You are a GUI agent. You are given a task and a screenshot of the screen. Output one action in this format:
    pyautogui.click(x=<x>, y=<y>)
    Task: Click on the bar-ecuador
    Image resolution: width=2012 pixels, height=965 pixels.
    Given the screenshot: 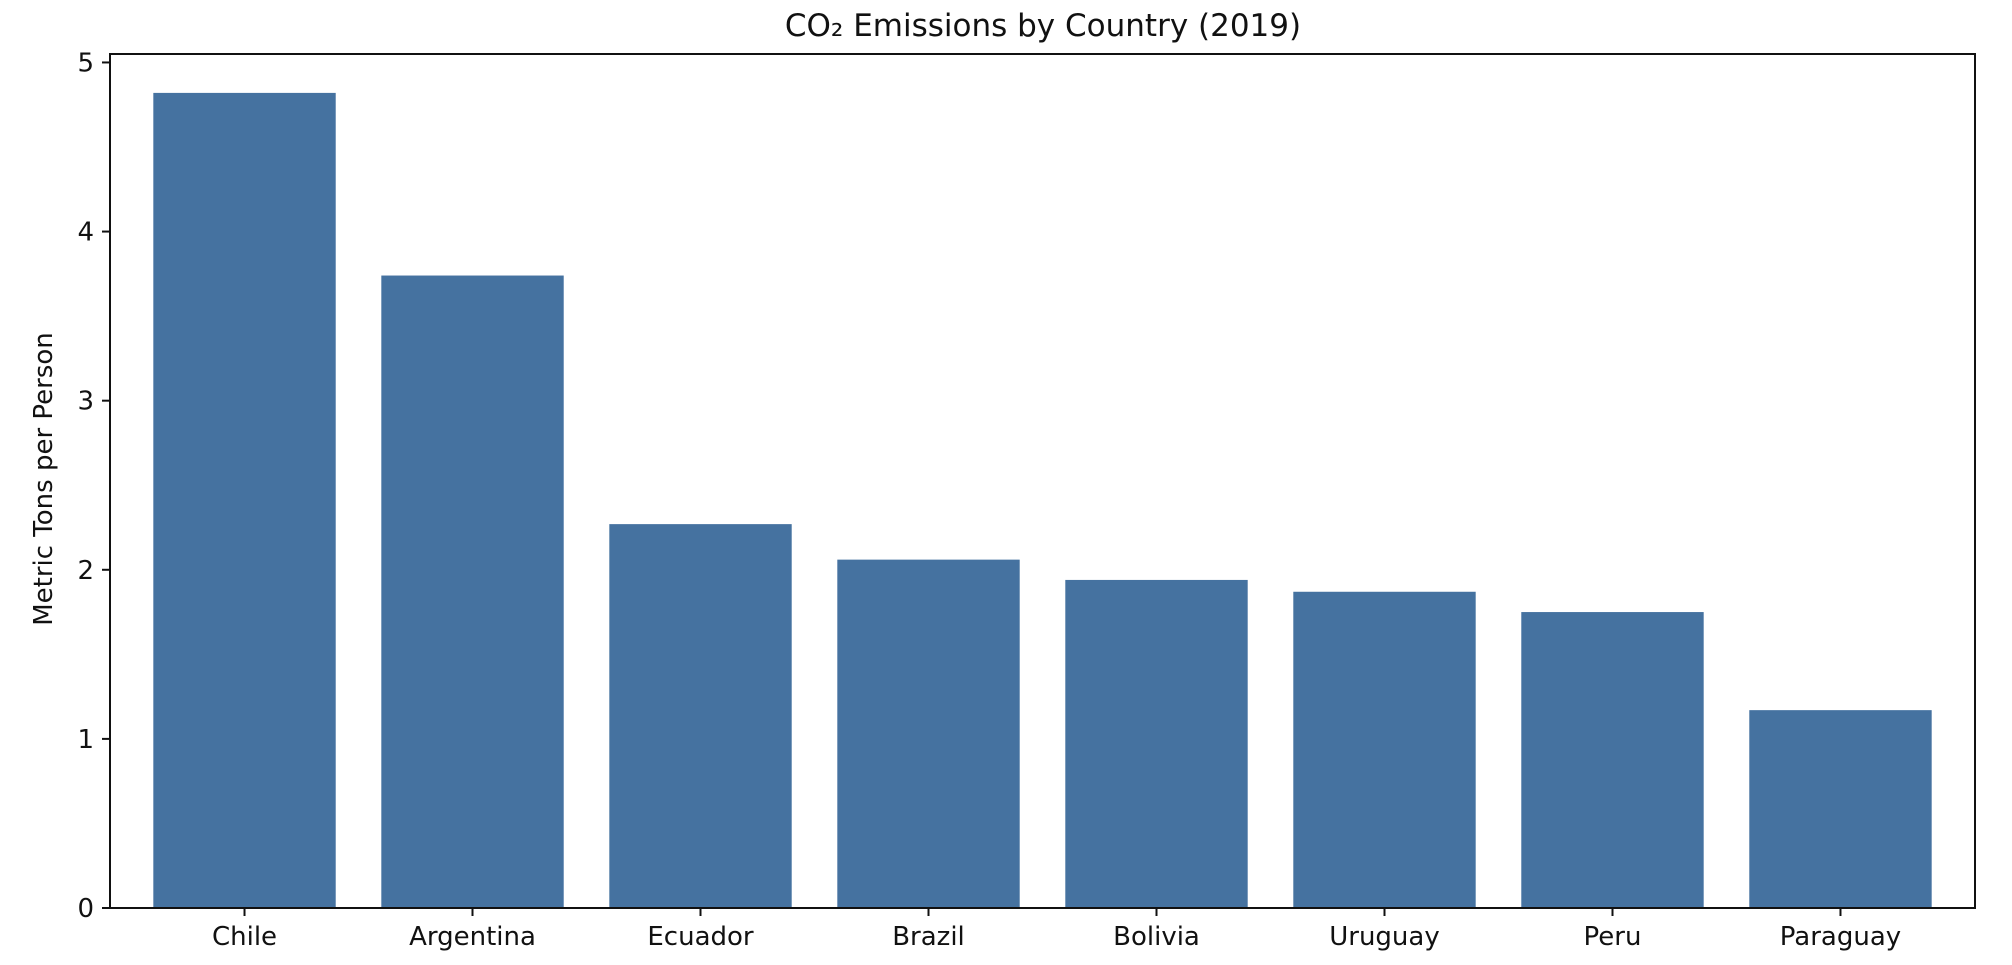 What is the action you would take?
    pyautogui.click(x=700, y=716)
    